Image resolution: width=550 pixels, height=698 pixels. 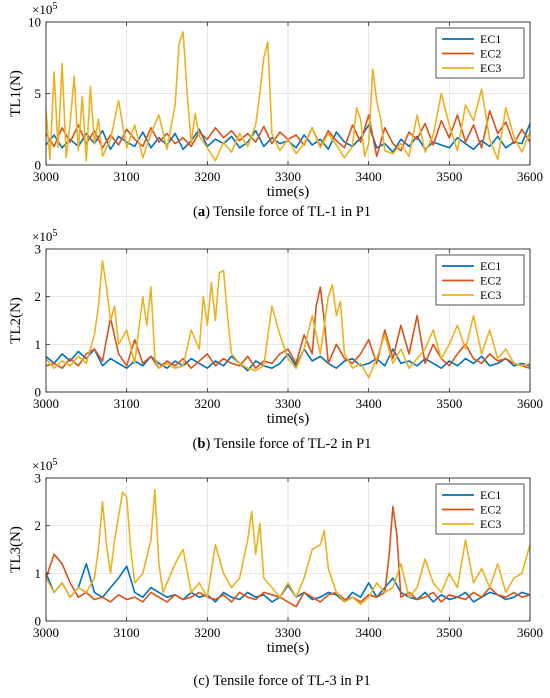 I want to click on series-line-ec3, so click(x=288, y=547).